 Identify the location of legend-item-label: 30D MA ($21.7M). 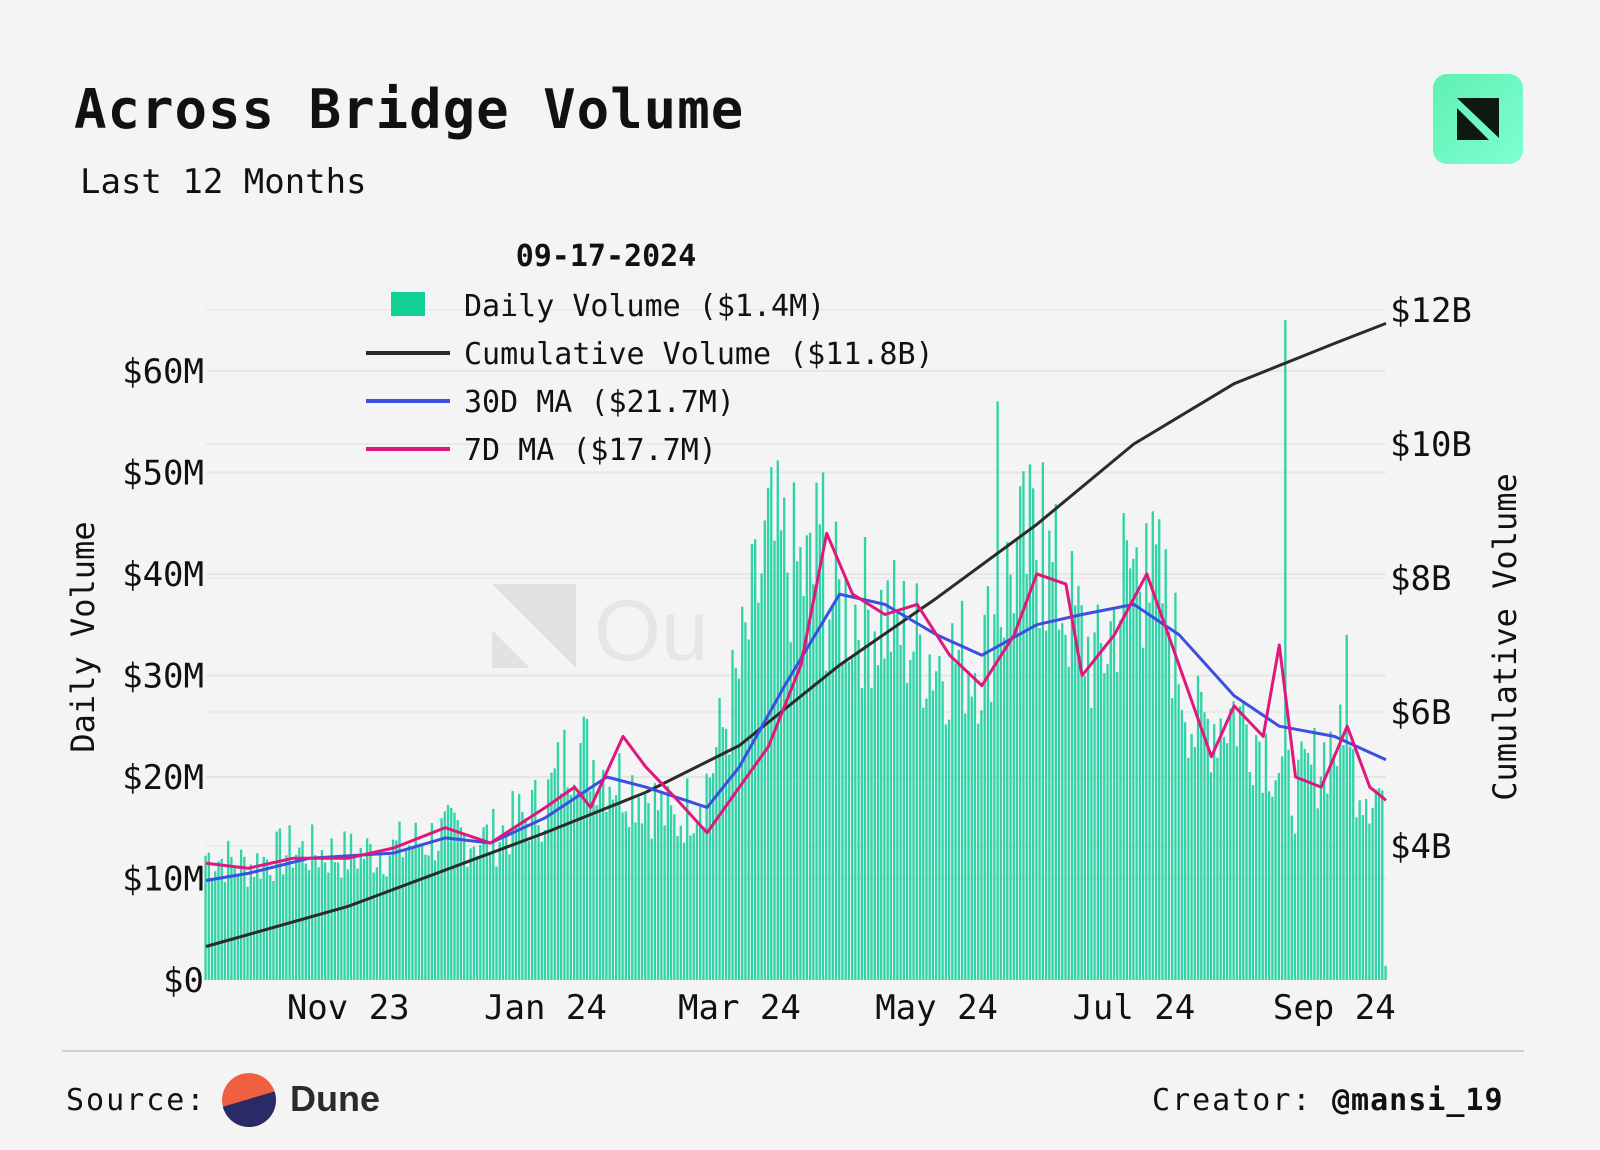
(599, 402).